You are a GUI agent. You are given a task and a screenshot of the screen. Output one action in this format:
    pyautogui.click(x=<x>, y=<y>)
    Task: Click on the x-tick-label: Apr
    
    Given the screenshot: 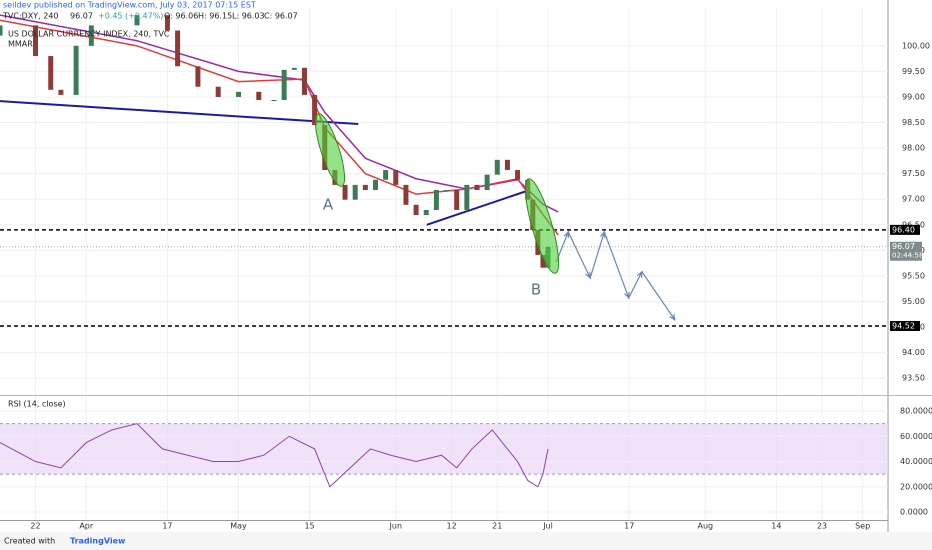 What is the action you would take?
    pyautogui.click(x=86, y=526)
    